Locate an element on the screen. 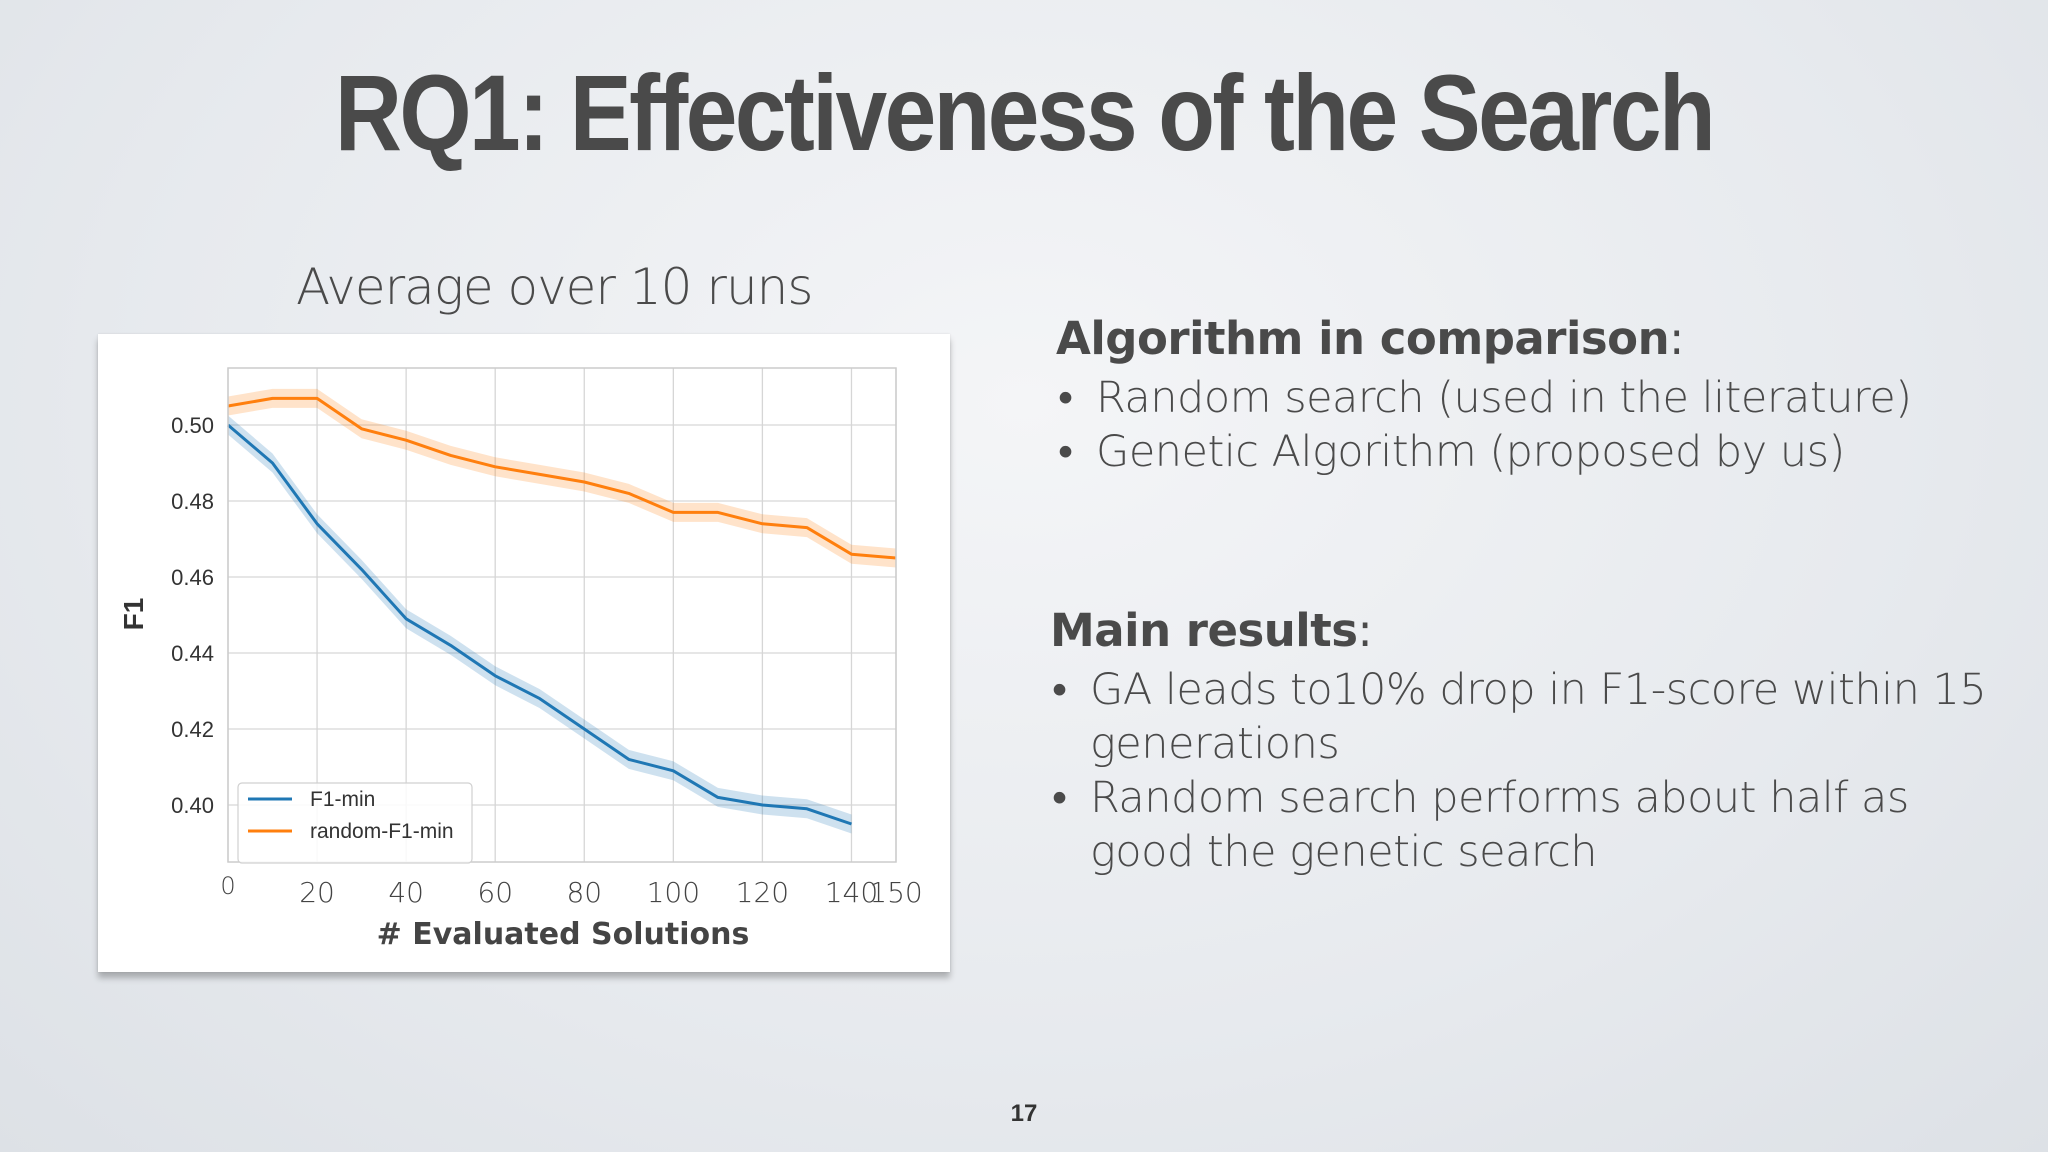  plot-area is located at coordinates (562, 615).